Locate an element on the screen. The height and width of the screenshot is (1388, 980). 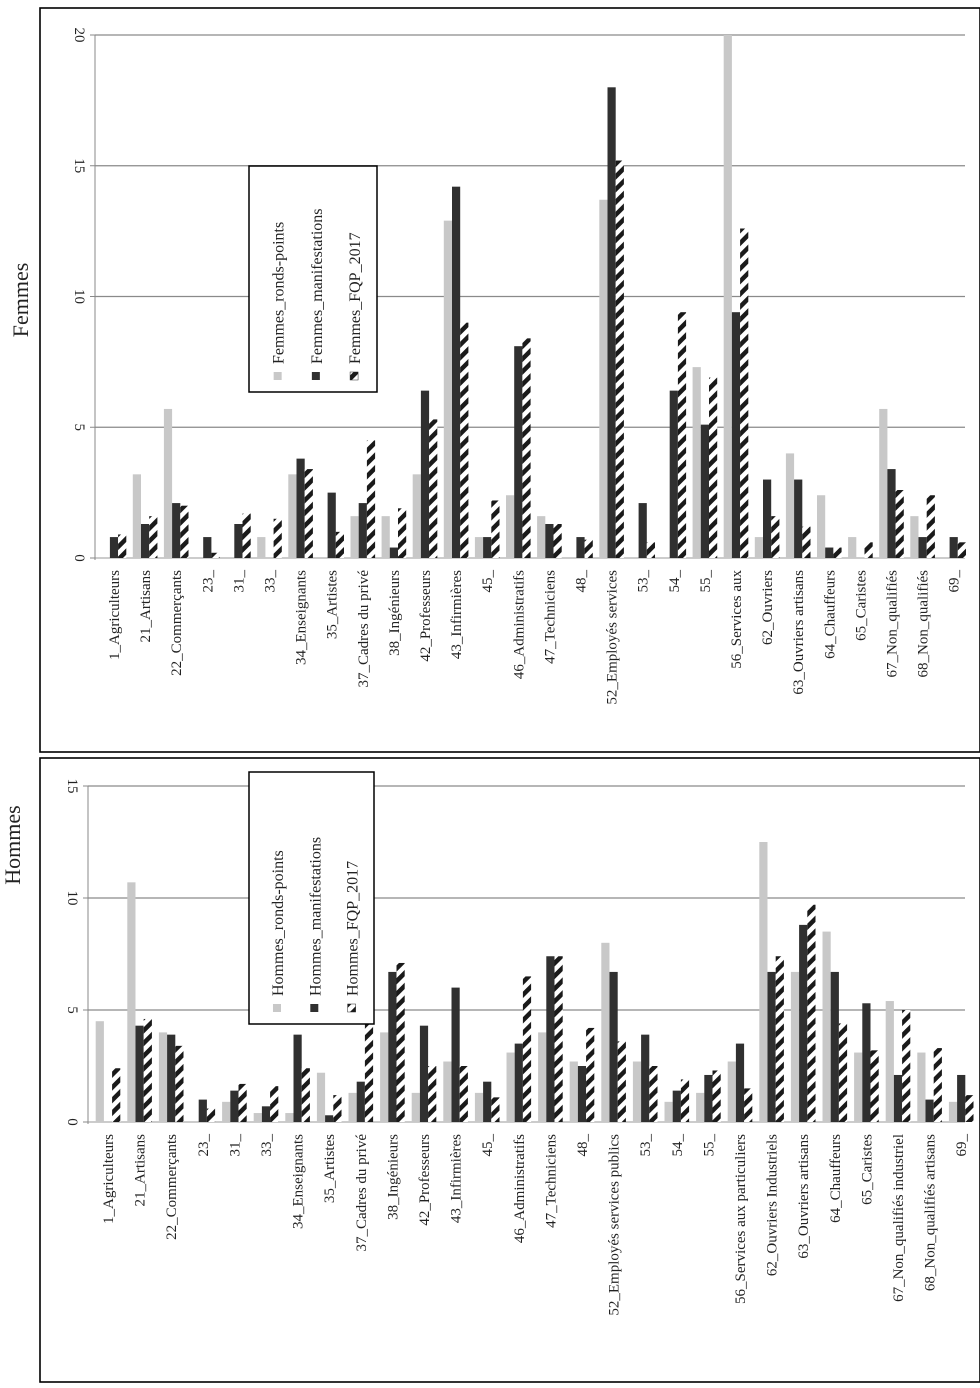
legend-swatch is located at coordinates (276, 1008).